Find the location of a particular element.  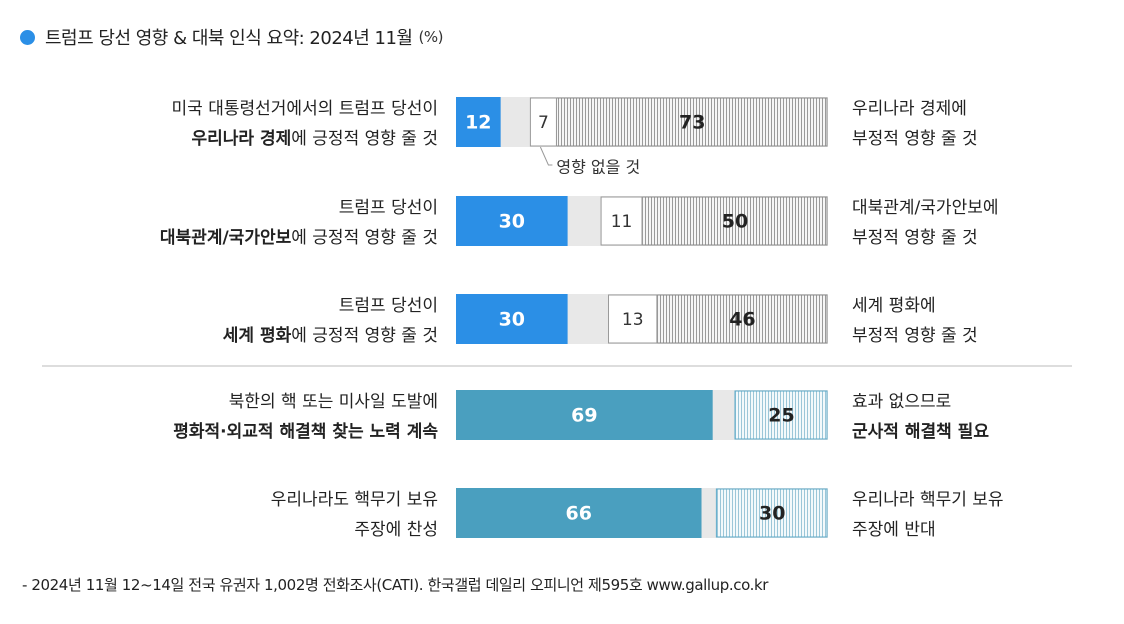

negative-value-label: 50 is located at coordinates (735, 222).